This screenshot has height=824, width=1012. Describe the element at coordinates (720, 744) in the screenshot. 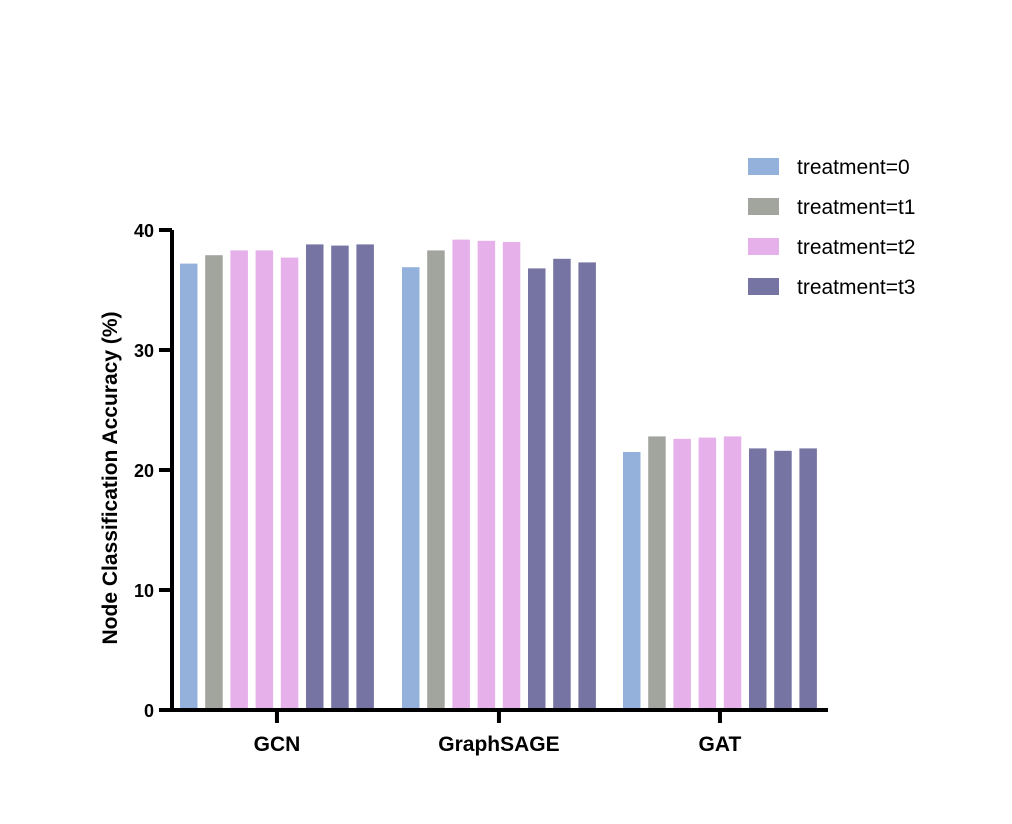

I see `x-category-label: GAT` at that location.